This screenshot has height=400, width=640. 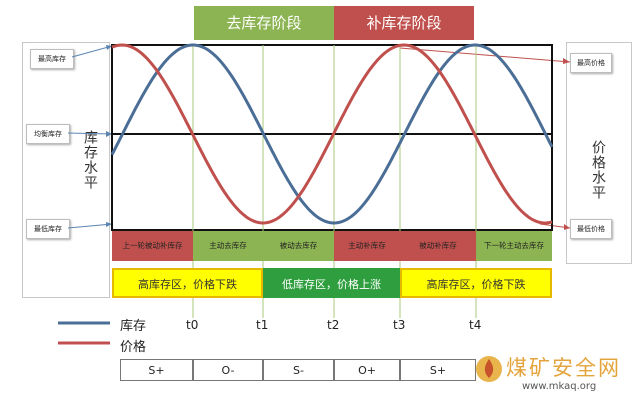 What do you see at coordinates (485, 55) in the screenshot?
I see `max-price-arrow` at bounding box center [485, 55].